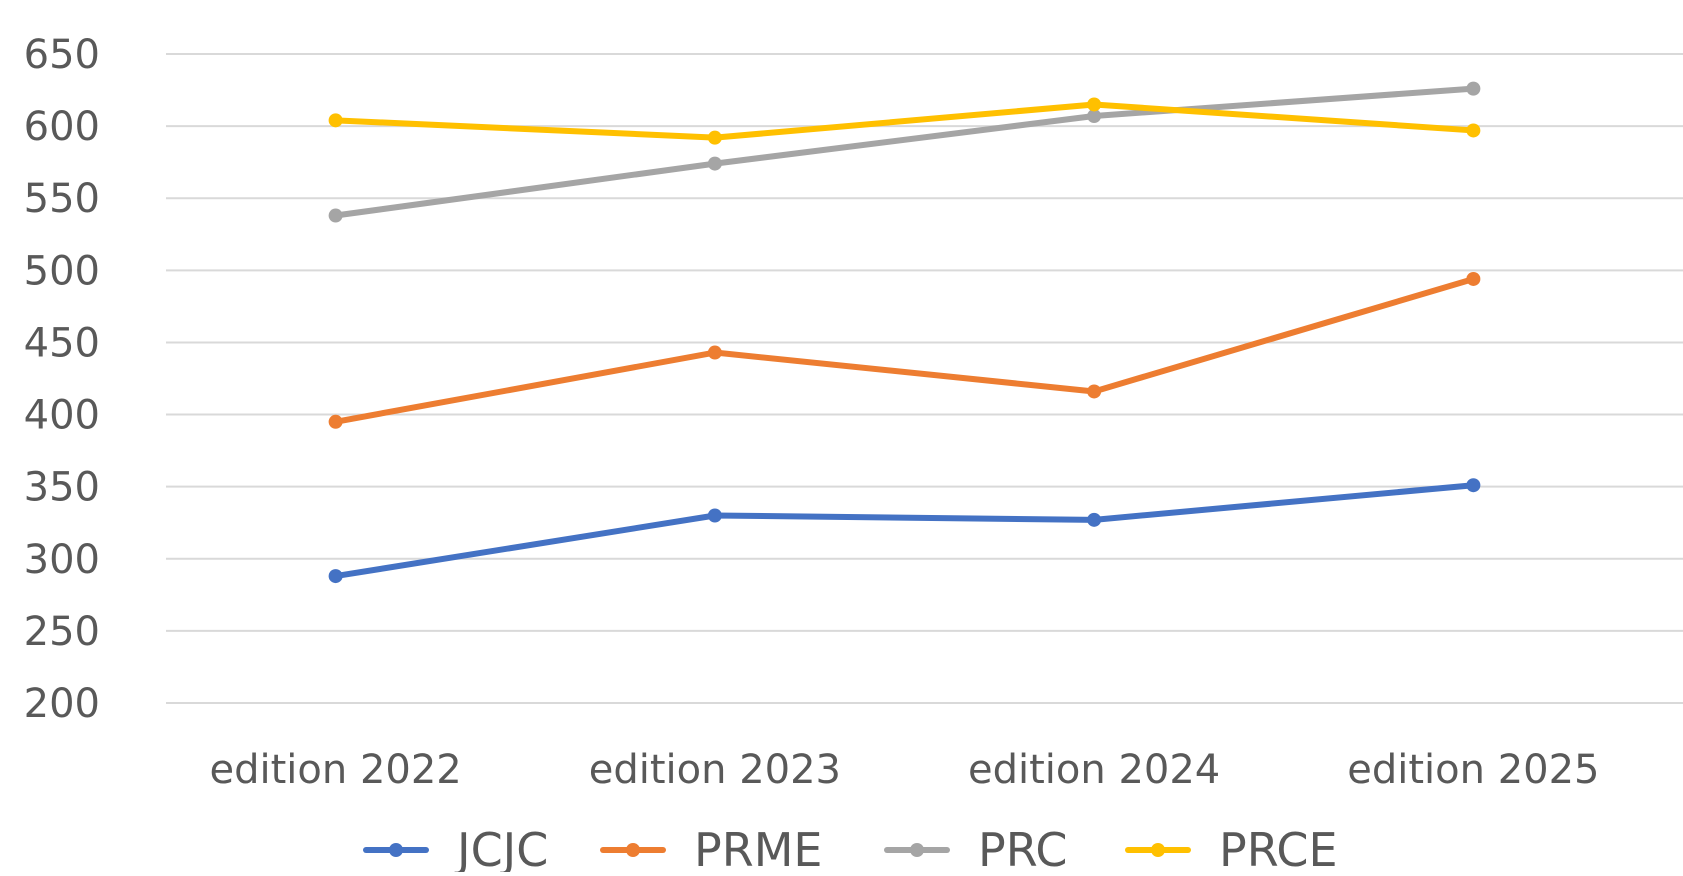 This screenshot has width=1683, height=876. I want to click on legend-label-prme: PRME, so click(758, 847).